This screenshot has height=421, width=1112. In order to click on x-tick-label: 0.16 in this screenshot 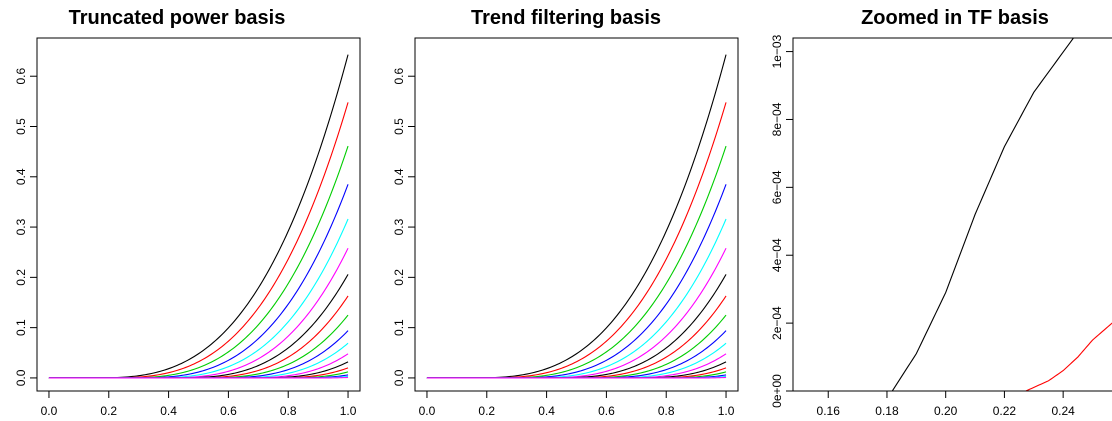, I will do `click(829, 411)`.